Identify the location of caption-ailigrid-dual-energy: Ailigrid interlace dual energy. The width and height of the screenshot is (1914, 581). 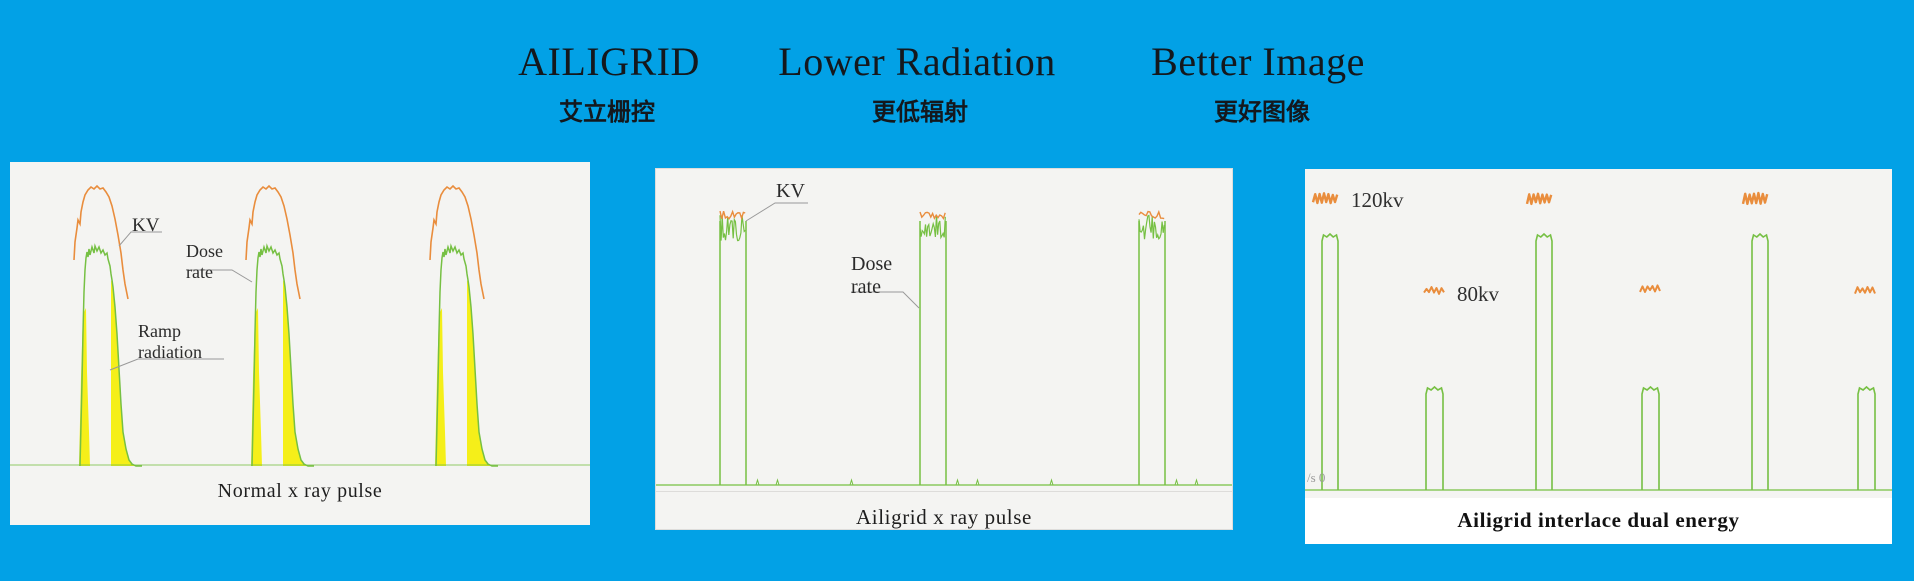
(1598, 520).